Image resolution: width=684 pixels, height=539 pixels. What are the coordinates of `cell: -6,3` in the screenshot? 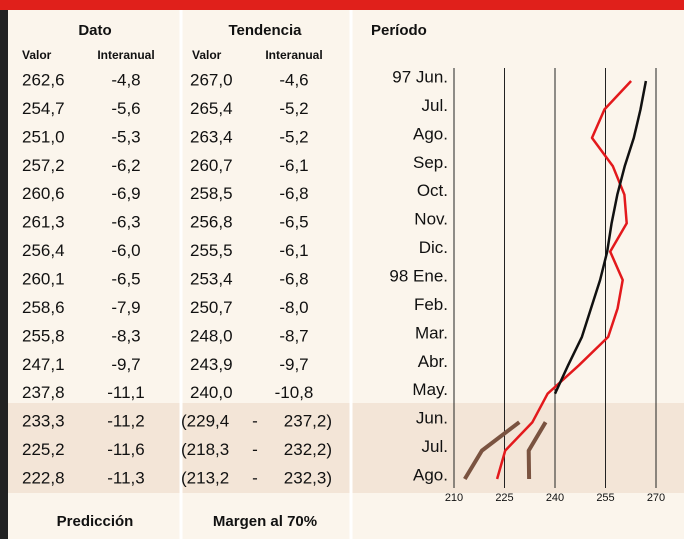 It's located at (125, 222).